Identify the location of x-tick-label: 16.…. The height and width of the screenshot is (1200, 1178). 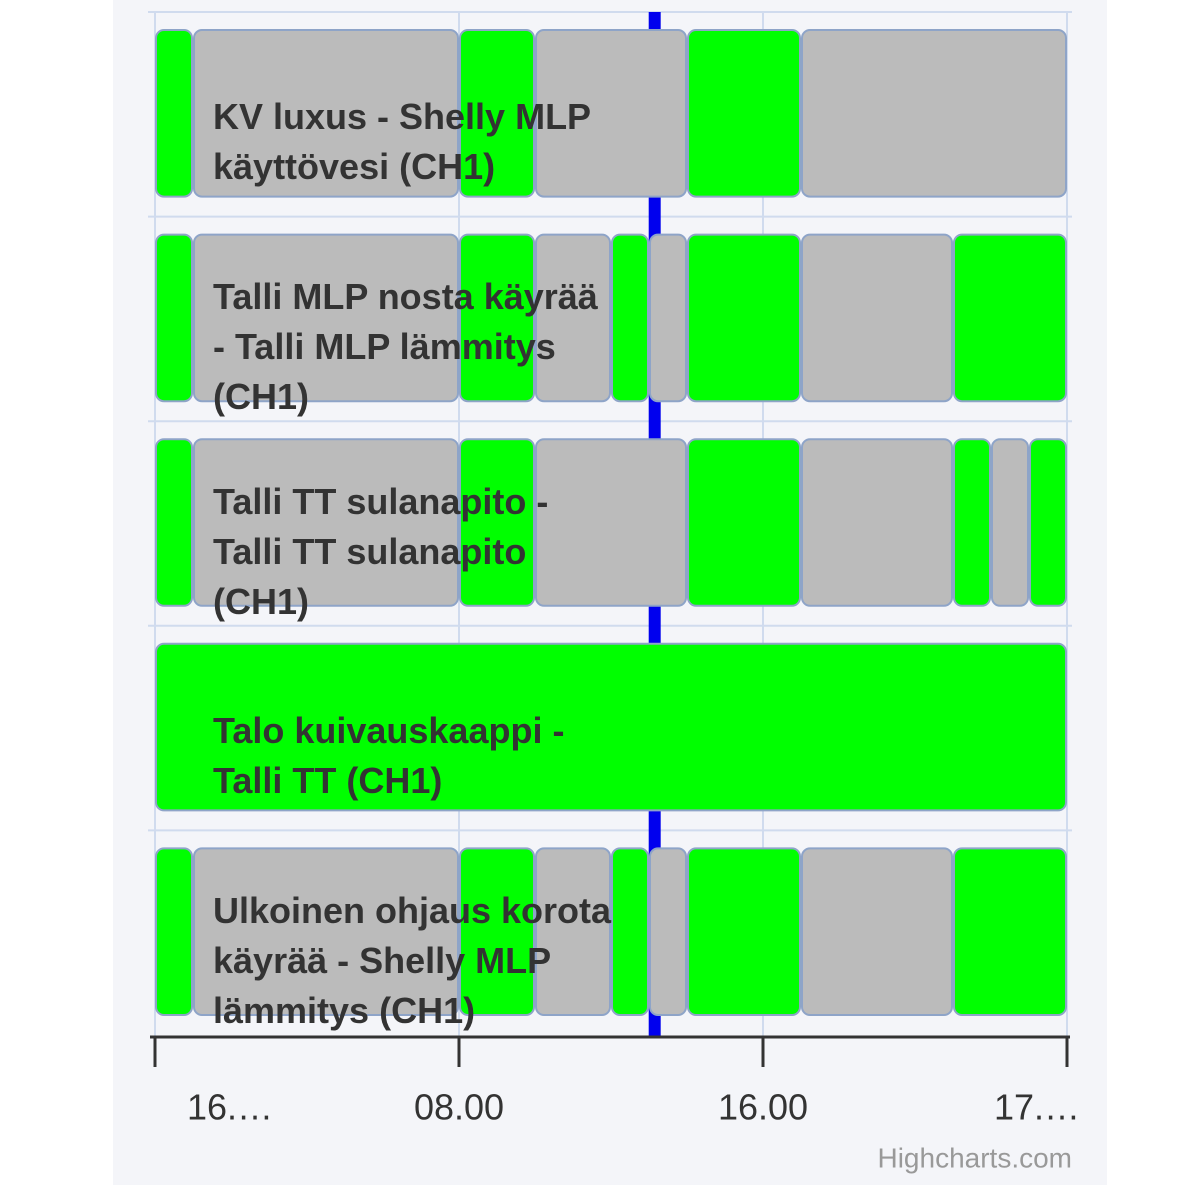
(230, 1107).